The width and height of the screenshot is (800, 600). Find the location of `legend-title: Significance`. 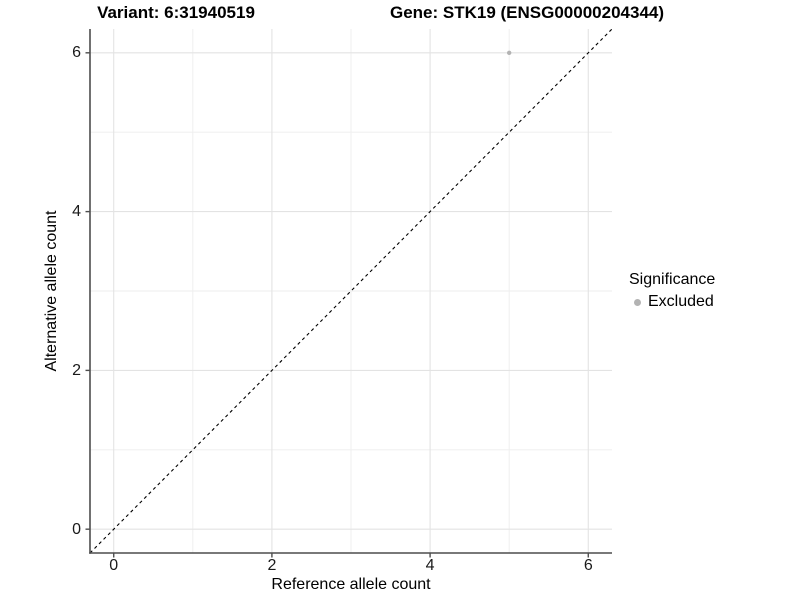

legend-title: Significance is located at coordinates (672, 279).